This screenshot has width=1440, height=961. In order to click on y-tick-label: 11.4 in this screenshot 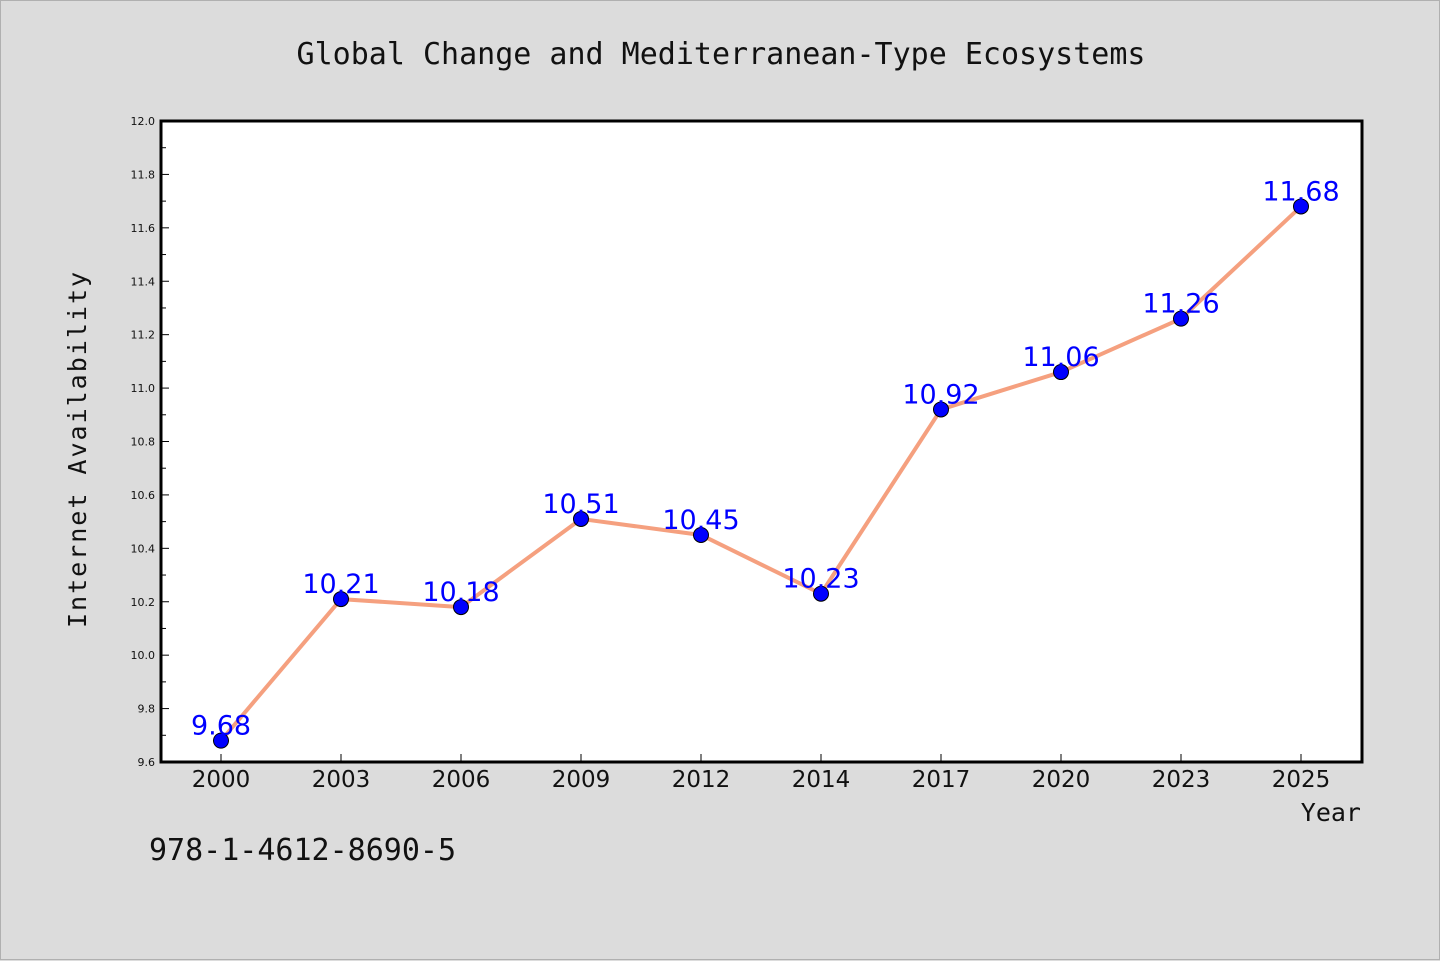, I will do `click(143, 281)`.